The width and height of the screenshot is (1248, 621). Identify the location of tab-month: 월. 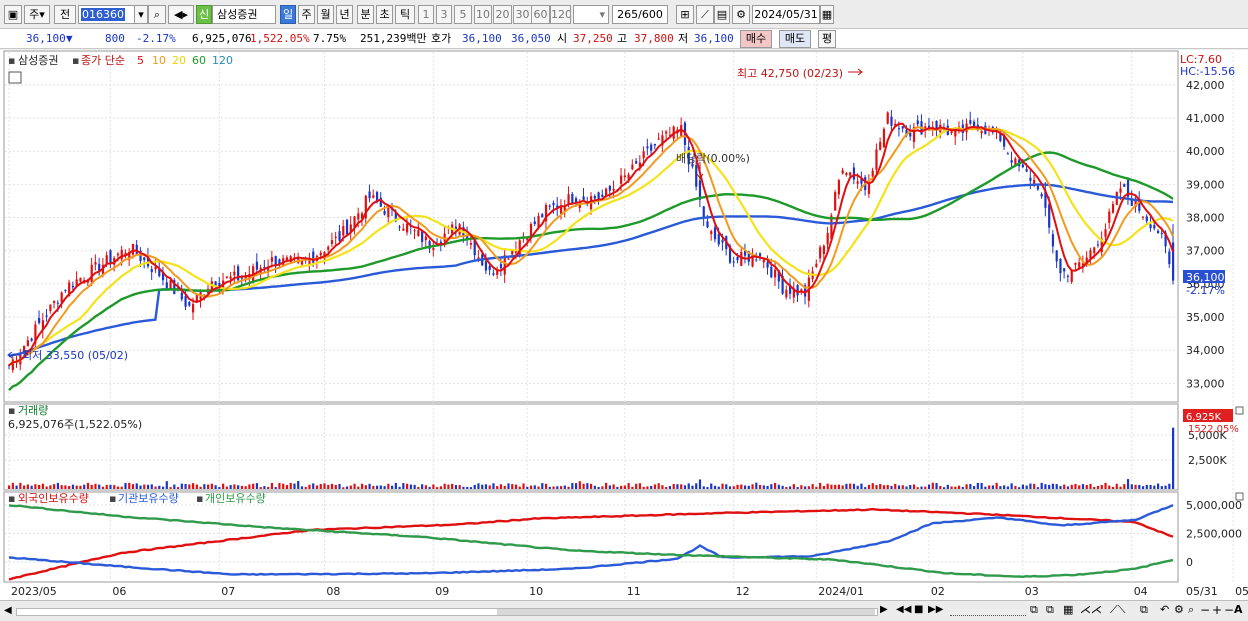
(325, 14).